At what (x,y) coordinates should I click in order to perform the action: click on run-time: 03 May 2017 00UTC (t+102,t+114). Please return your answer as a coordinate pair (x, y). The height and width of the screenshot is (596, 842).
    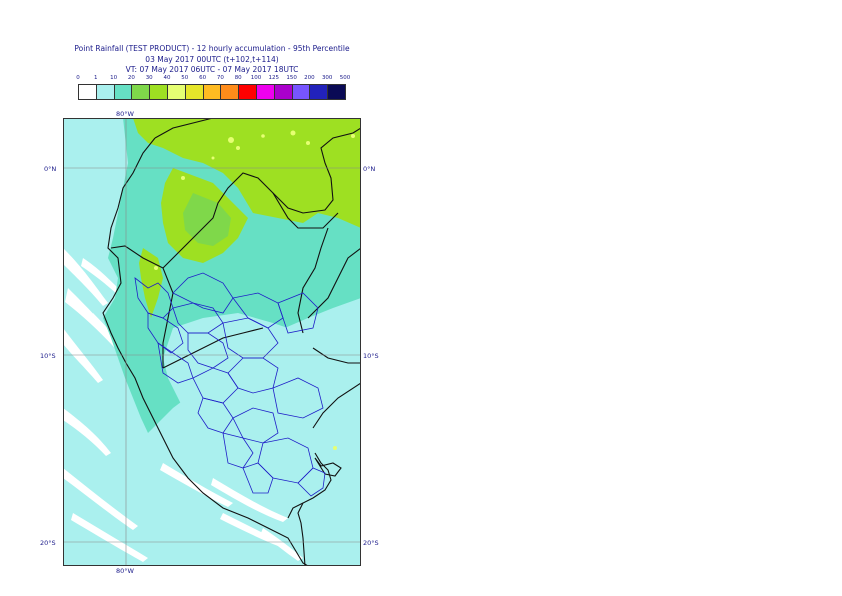
    Looking at the image, I should click on (212, 59).